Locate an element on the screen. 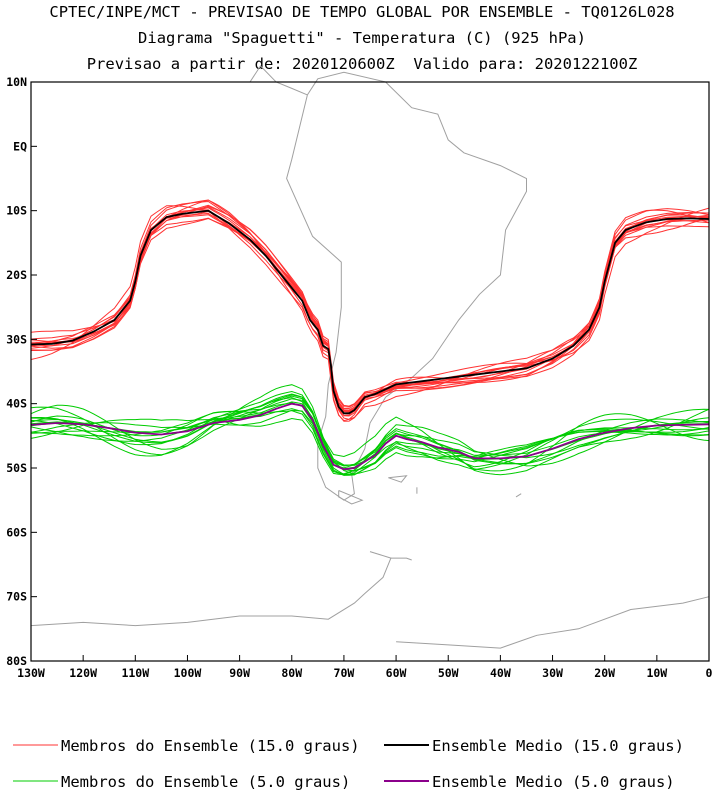 The width and height of the screenshot is (725, 792). x-tick-label: 110W is located at coordinates (135, 673).